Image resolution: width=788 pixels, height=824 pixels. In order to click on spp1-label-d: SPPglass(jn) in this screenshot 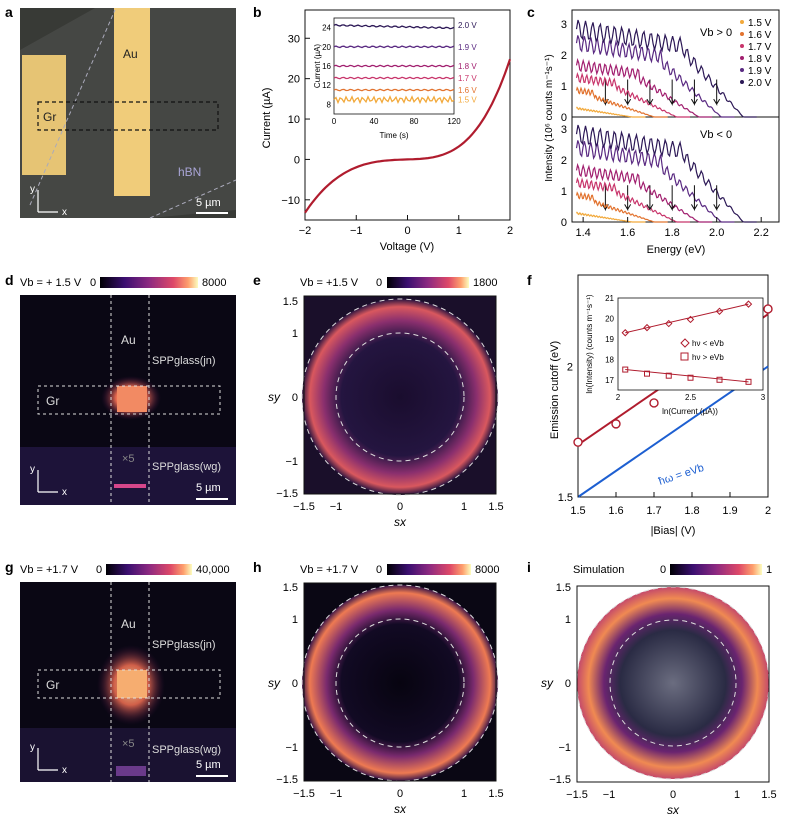, I will do `click(184, 361)`.